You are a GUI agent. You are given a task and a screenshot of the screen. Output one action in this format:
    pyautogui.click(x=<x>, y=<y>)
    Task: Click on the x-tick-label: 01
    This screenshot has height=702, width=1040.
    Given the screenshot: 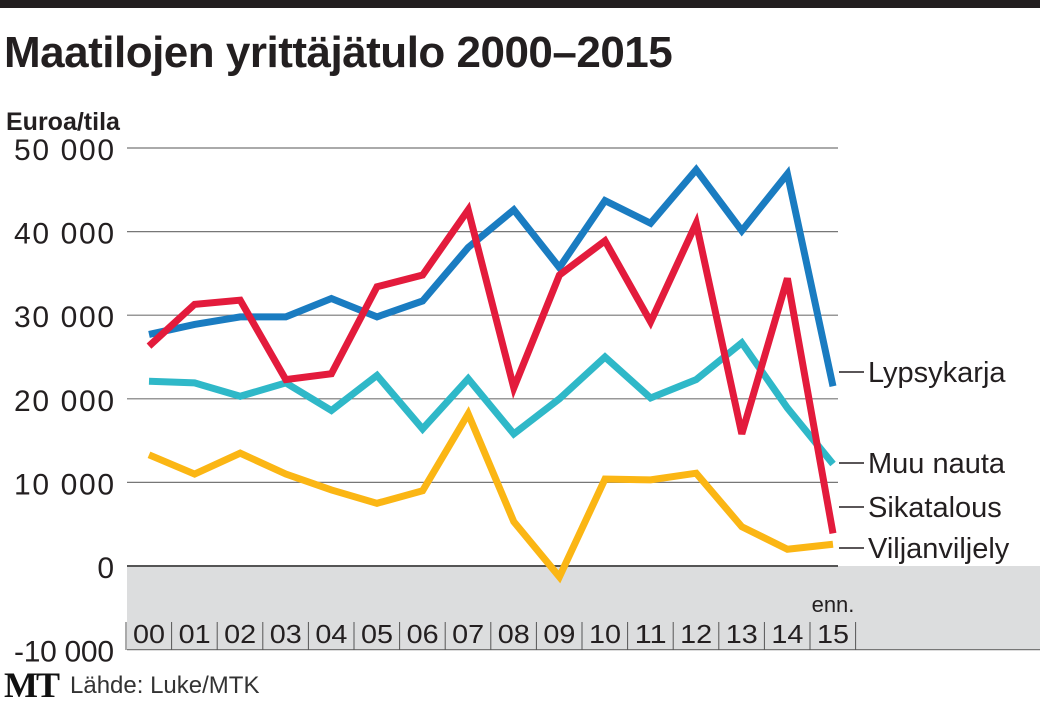 What is the action you would take?
    pyautogui.click(x=195, y=634)
    